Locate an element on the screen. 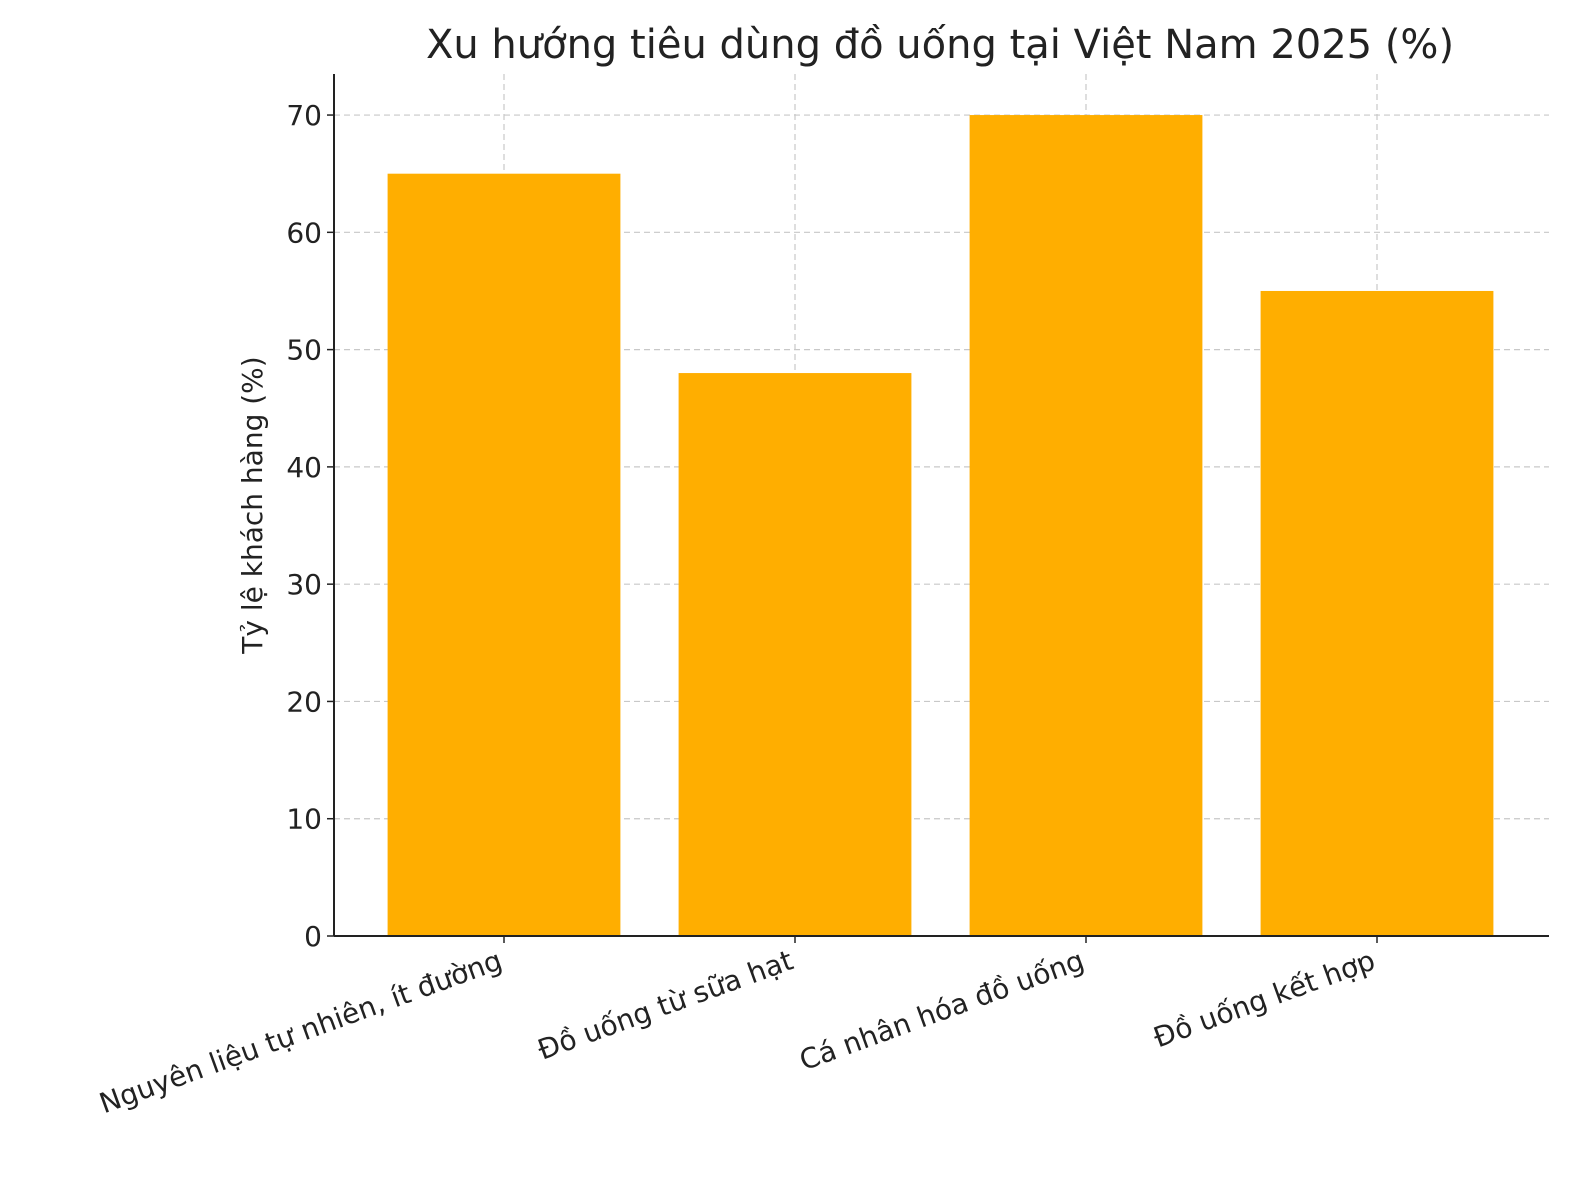 The image size is (1581, 1180). y-tick-label: 0 is located at coordinates (313, 936).